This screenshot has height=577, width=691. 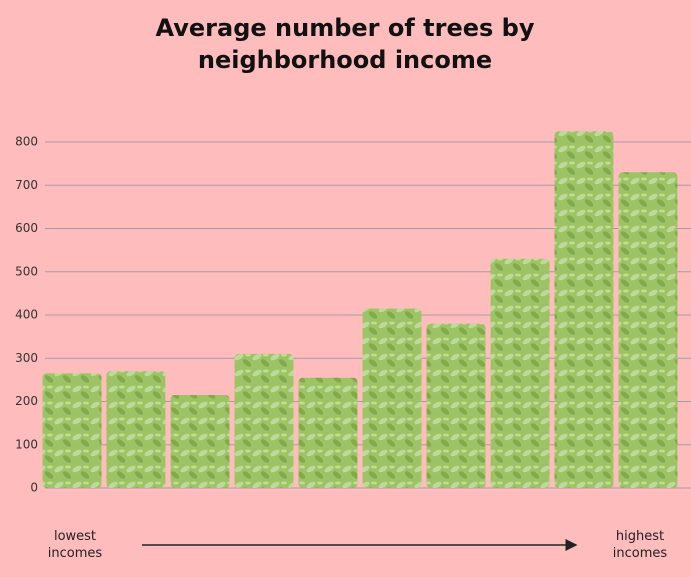 I want to click on y-tick-label: 0, so click(x=34, y=488).